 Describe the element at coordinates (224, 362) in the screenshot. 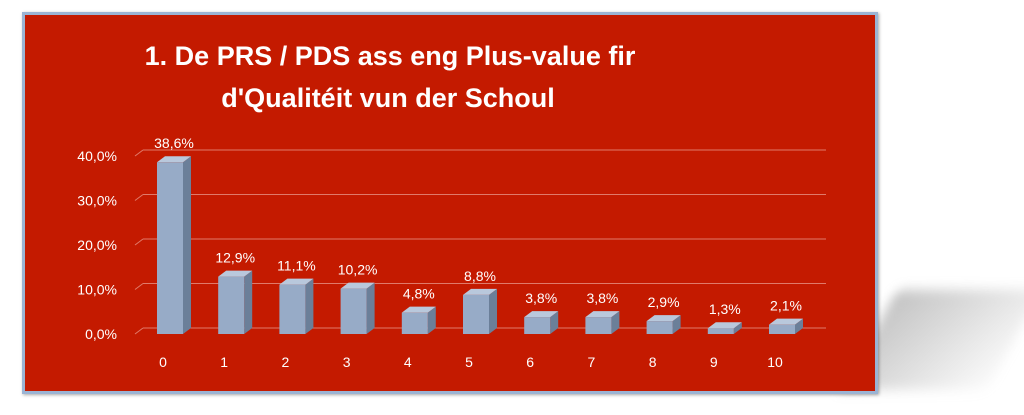

I see `x-tick-label: 1` at that location.